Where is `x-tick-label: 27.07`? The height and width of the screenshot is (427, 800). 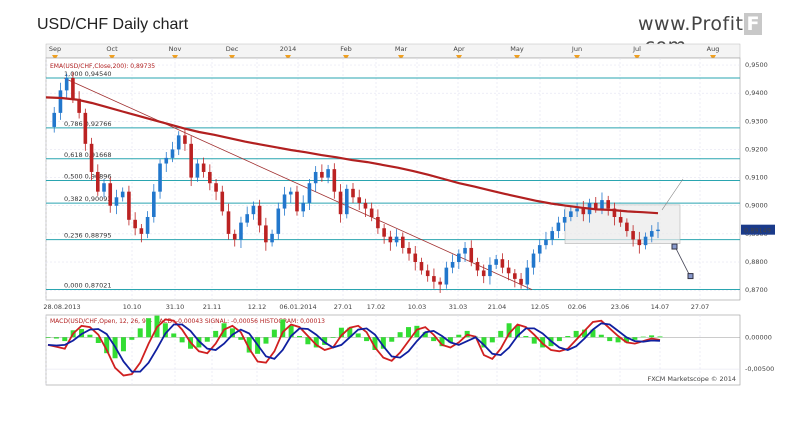
x-tick-label: 27.07 is located at coordinates (700, 307).